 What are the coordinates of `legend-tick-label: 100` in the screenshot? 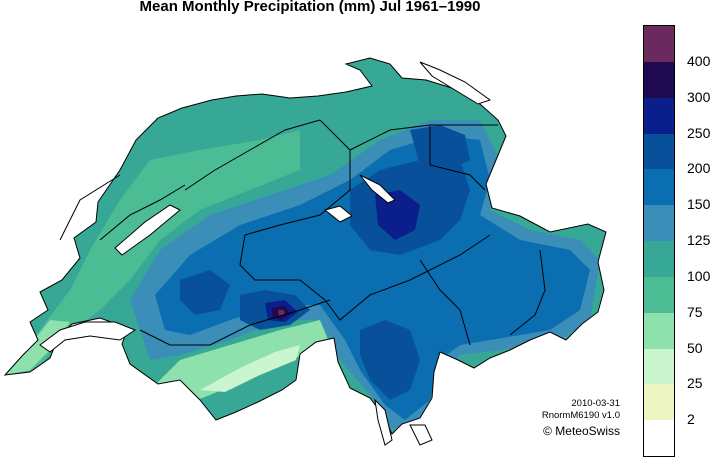 It's located at (699, 275).